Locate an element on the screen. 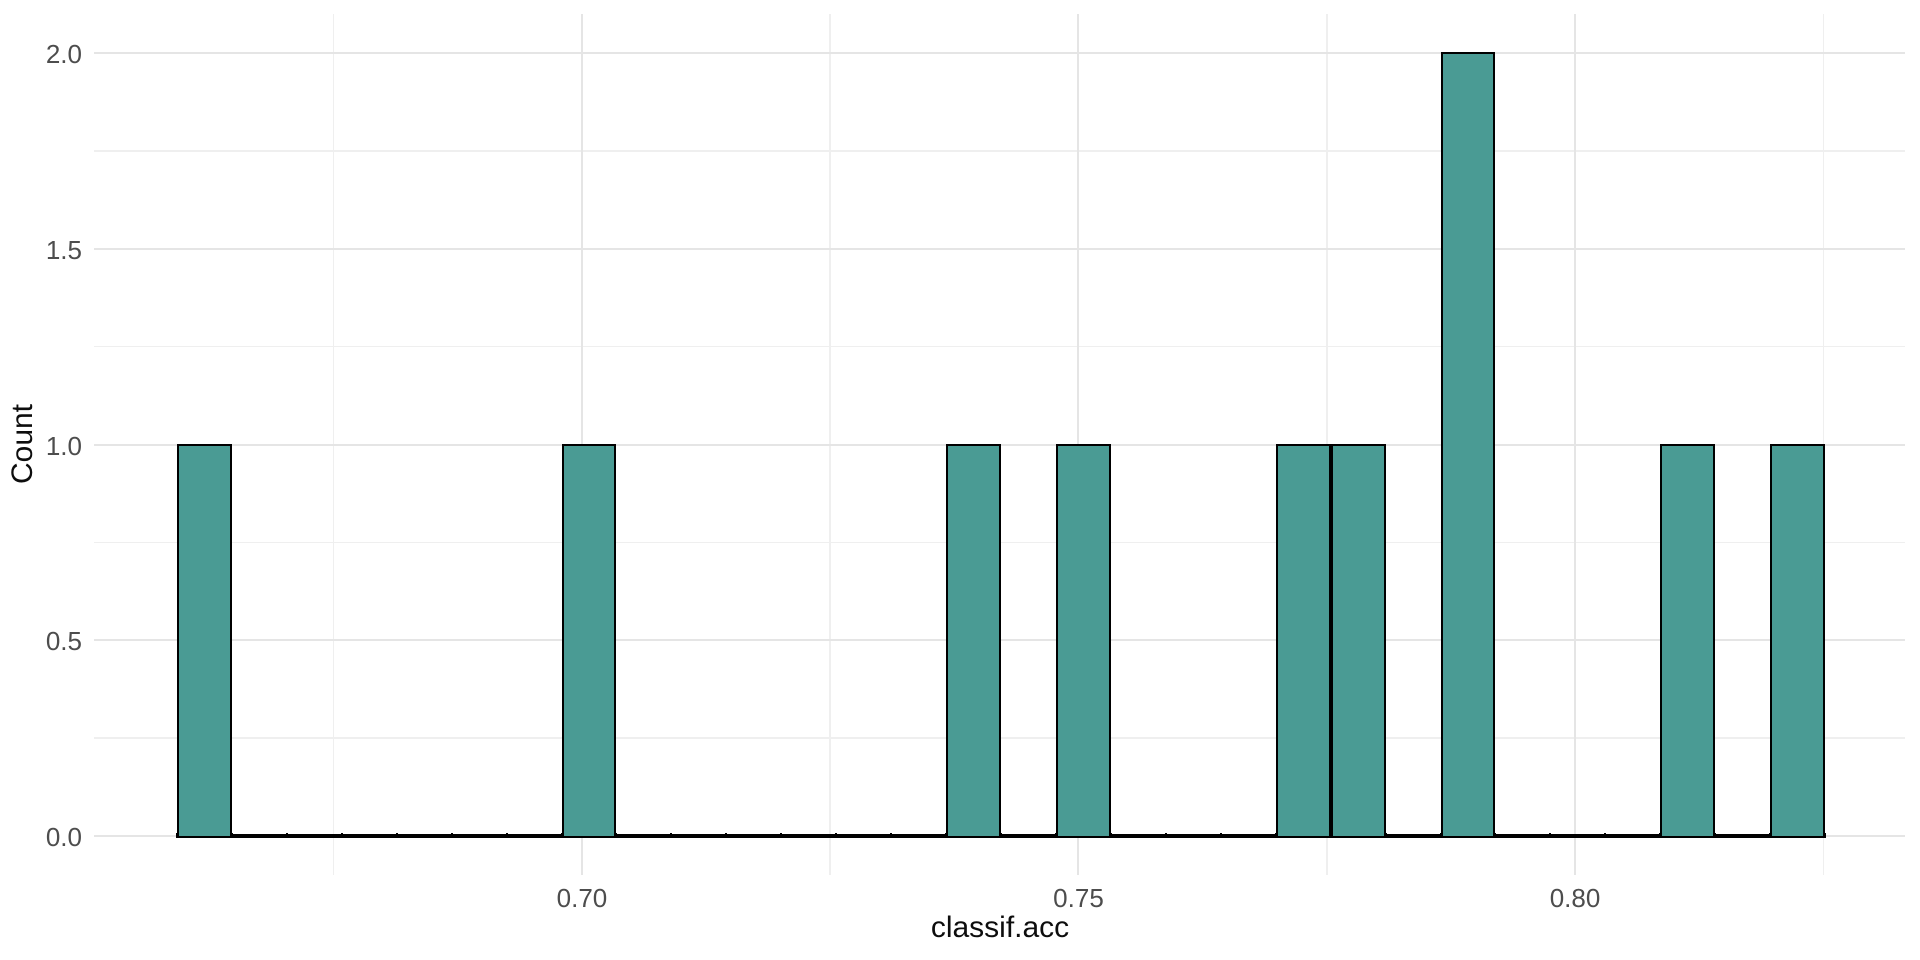  x-tick-label: 0.80 is located at coordinates (1575, 898).